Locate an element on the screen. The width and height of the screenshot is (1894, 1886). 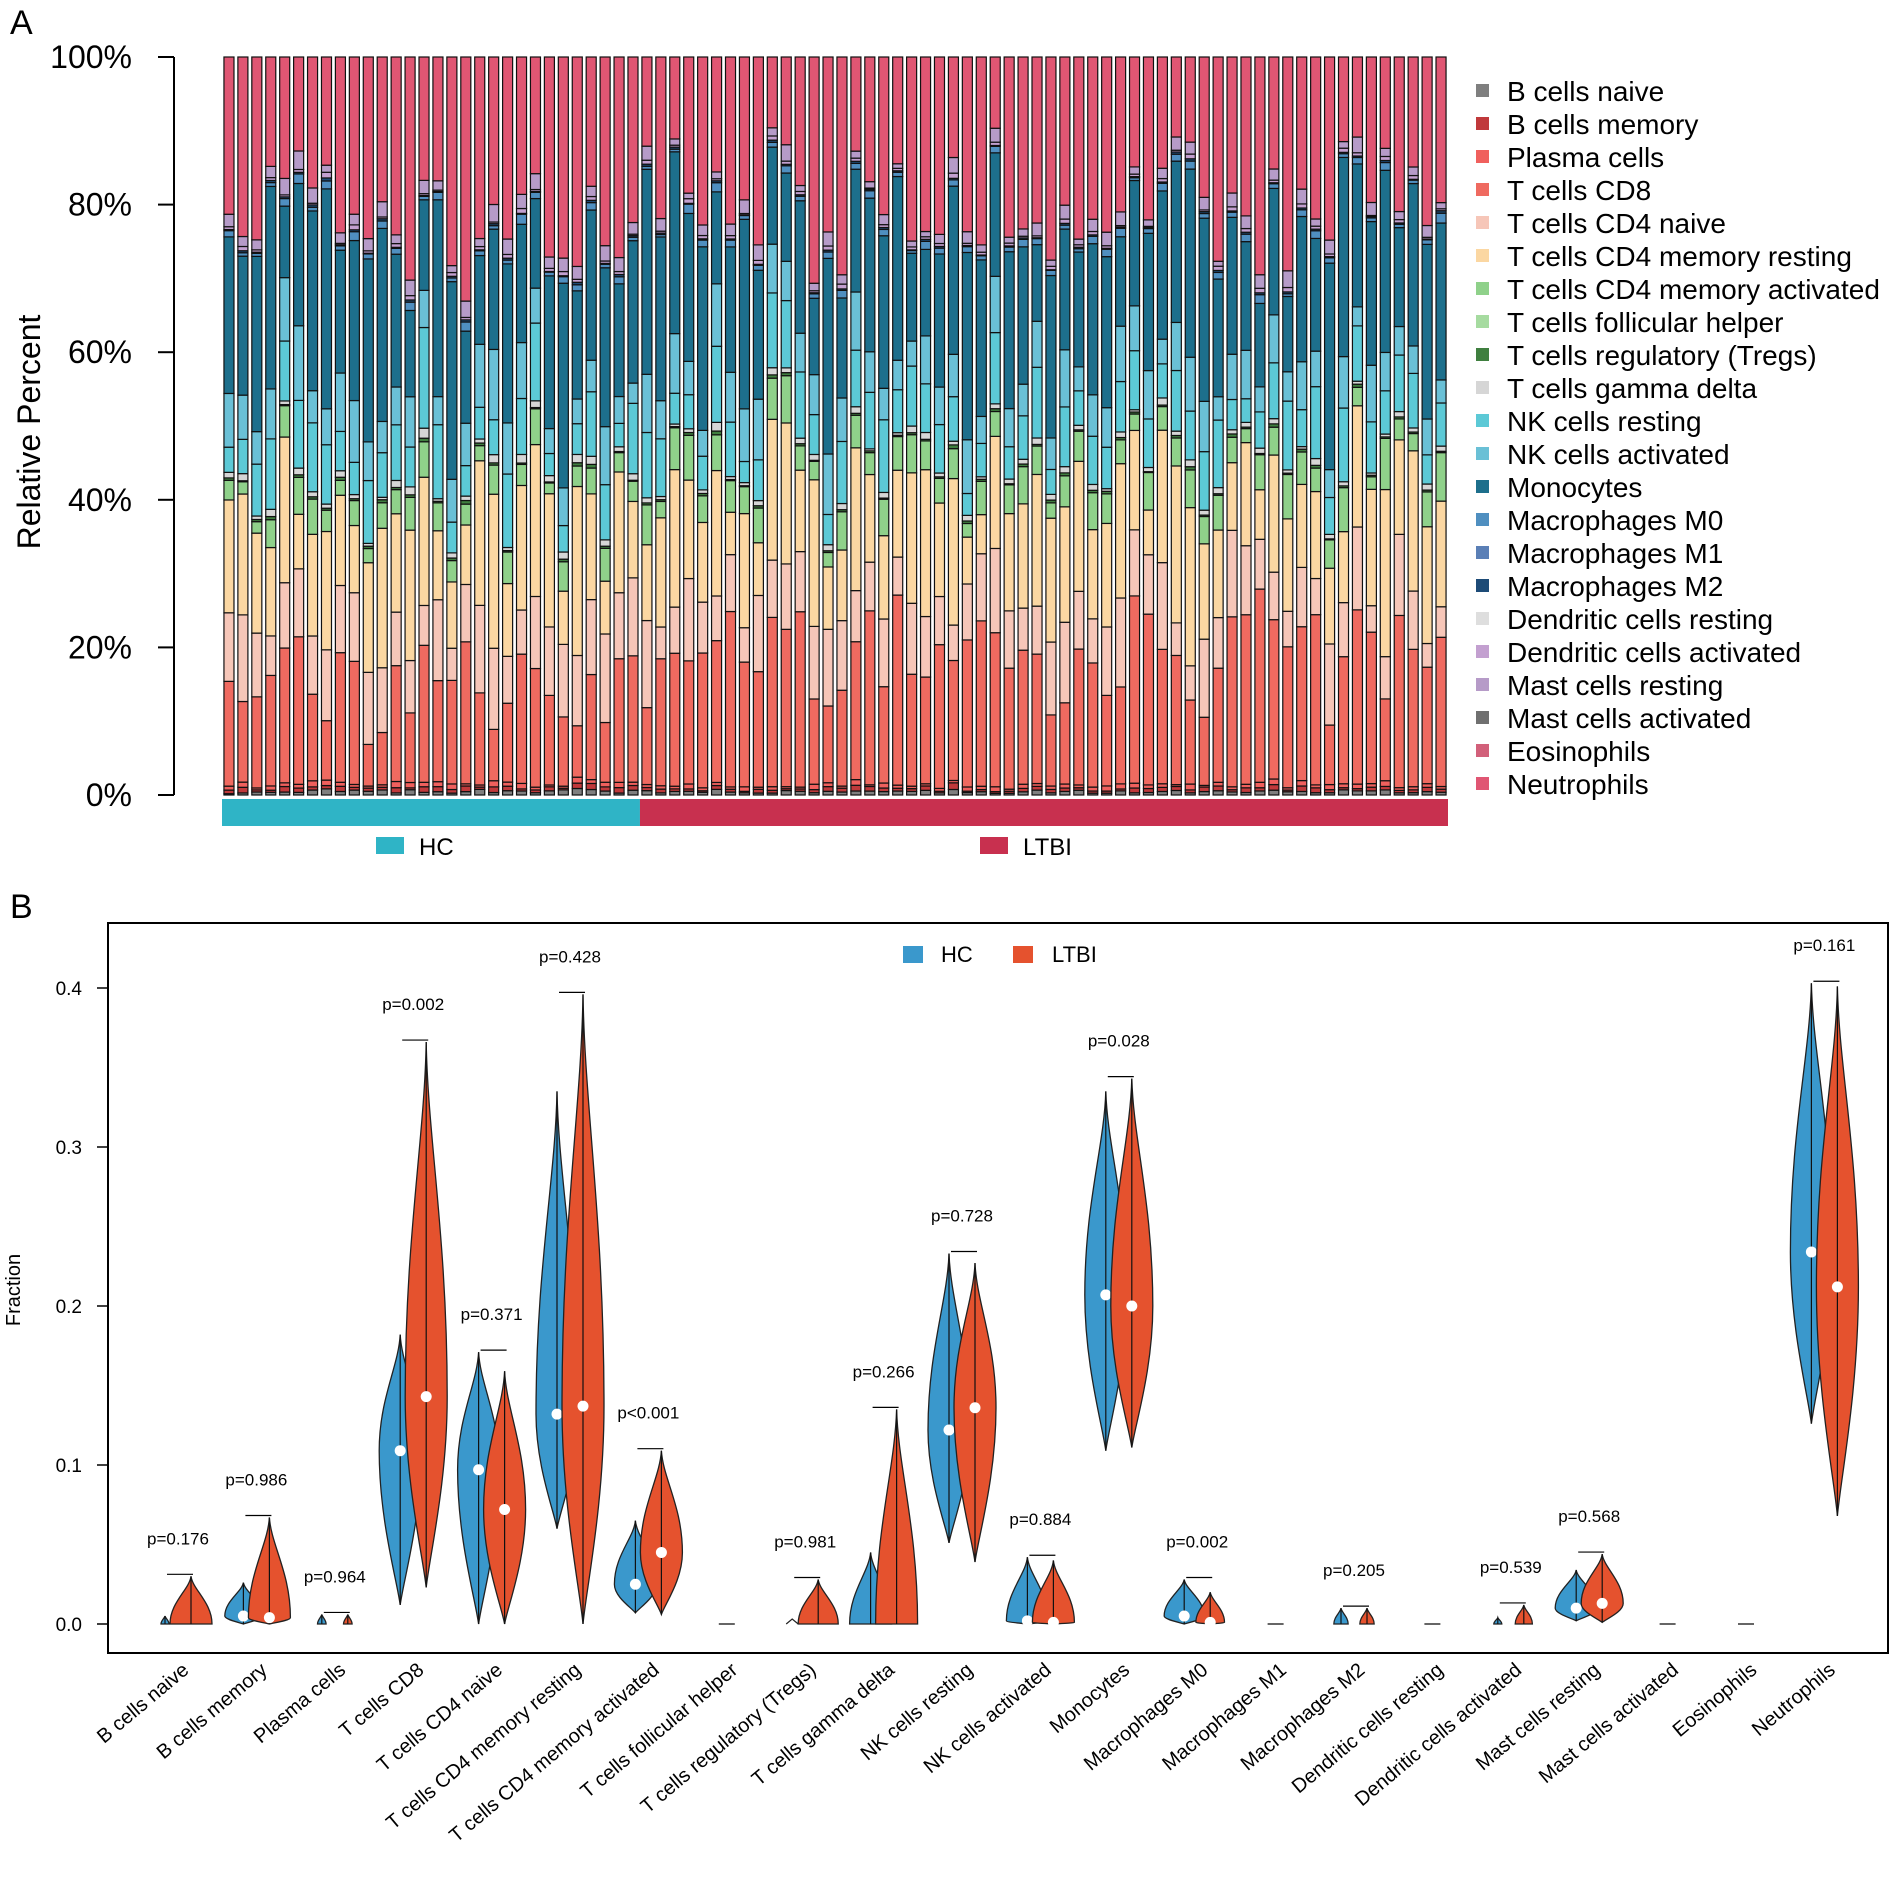
panel-a-y-tick-label: 40% is located at coordinates (100, 500).